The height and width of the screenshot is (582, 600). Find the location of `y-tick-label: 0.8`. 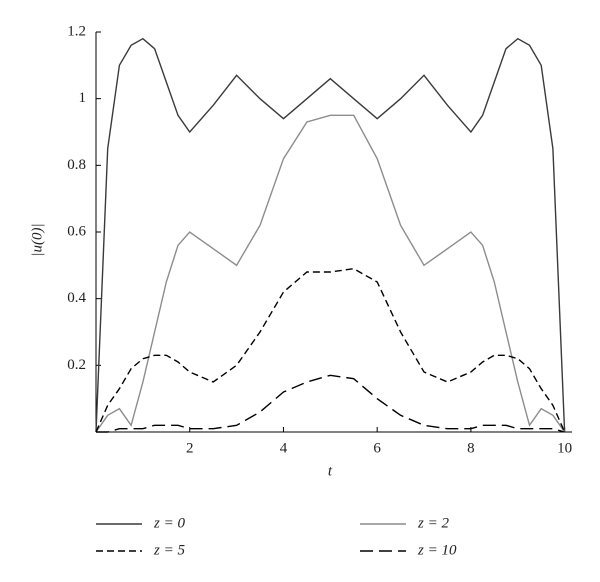

y-tick-label: 0.8 is located at coordinates (76, 165).